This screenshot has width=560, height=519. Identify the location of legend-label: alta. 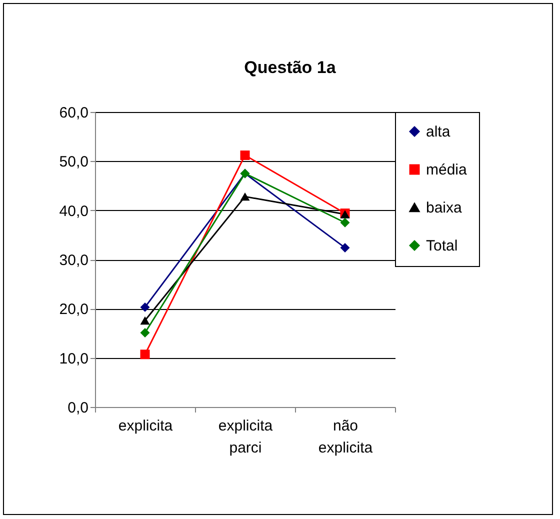
(438, 132).